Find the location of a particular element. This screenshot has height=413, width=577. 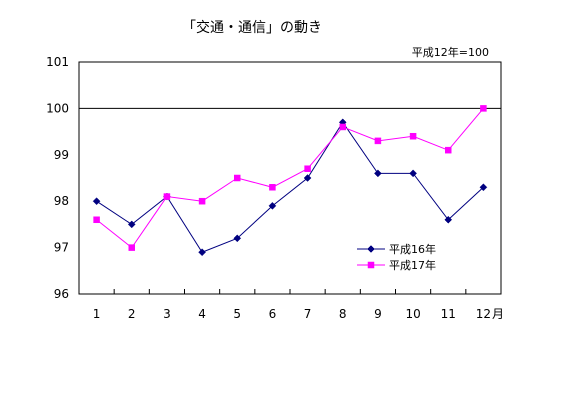

legend-item: 平成16年 is located at coordinates (396, 249).